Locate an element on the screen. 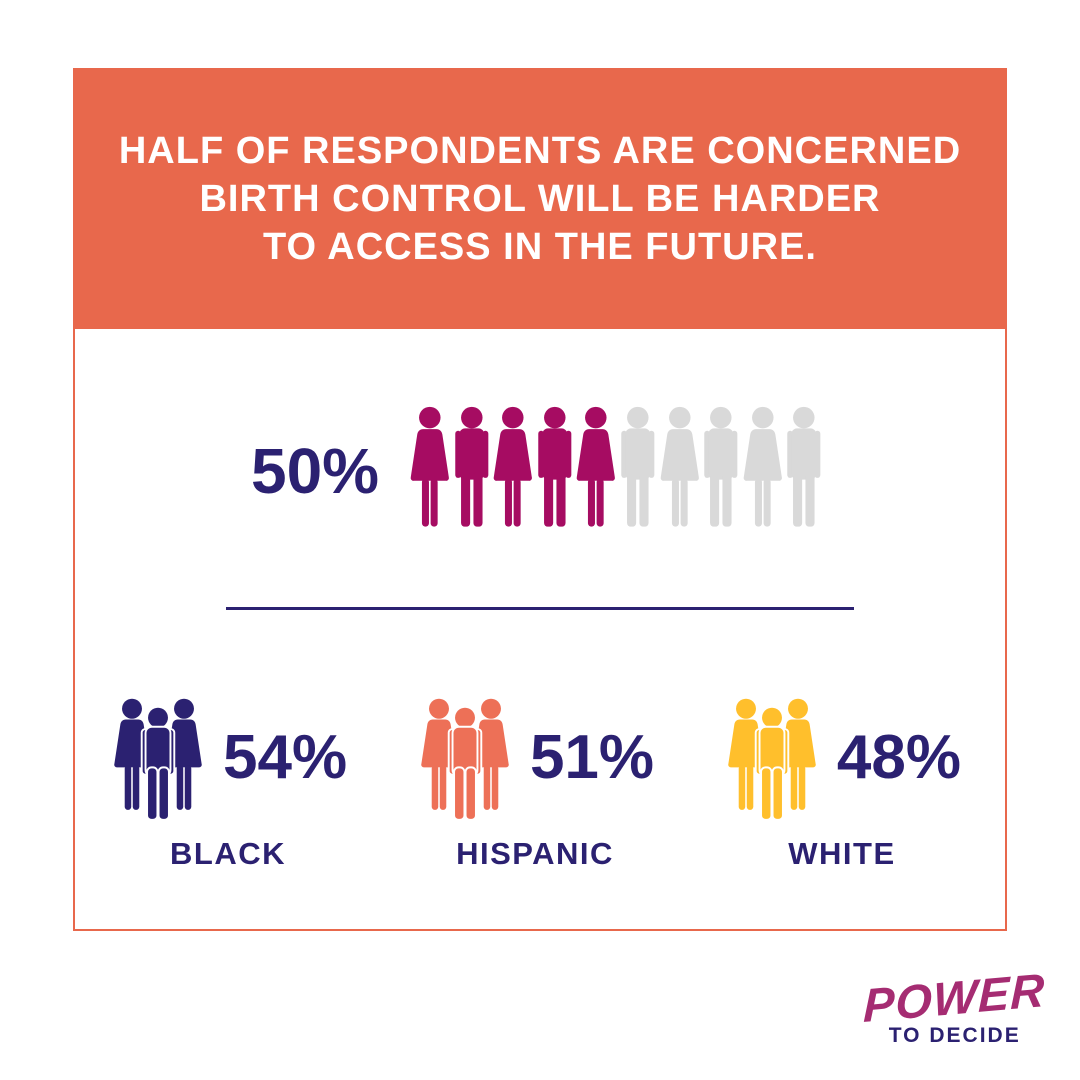 Image resolution: width=1080 pixels, height=1080 pixels. group-hispanic-label: HISPANIC is located at coordinates (535, 853).